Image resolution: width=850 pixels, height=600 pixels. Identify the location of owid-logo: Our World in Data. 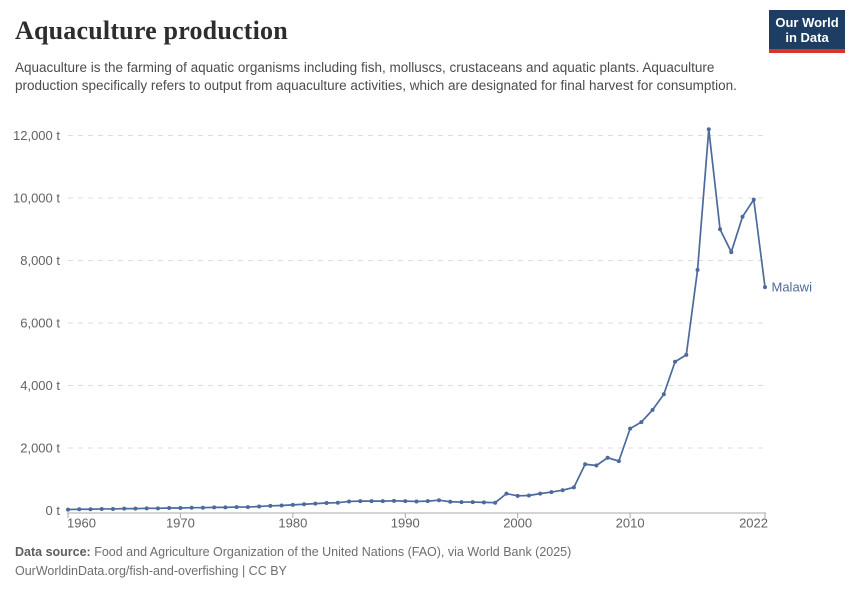
(807, 31).